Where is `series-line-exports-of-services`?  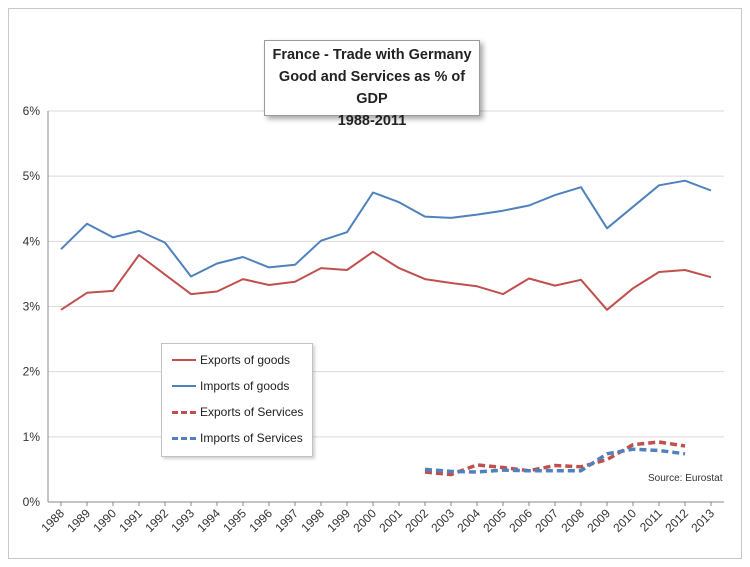 series-line-exports-of-services is located at coordinates (555, 458).